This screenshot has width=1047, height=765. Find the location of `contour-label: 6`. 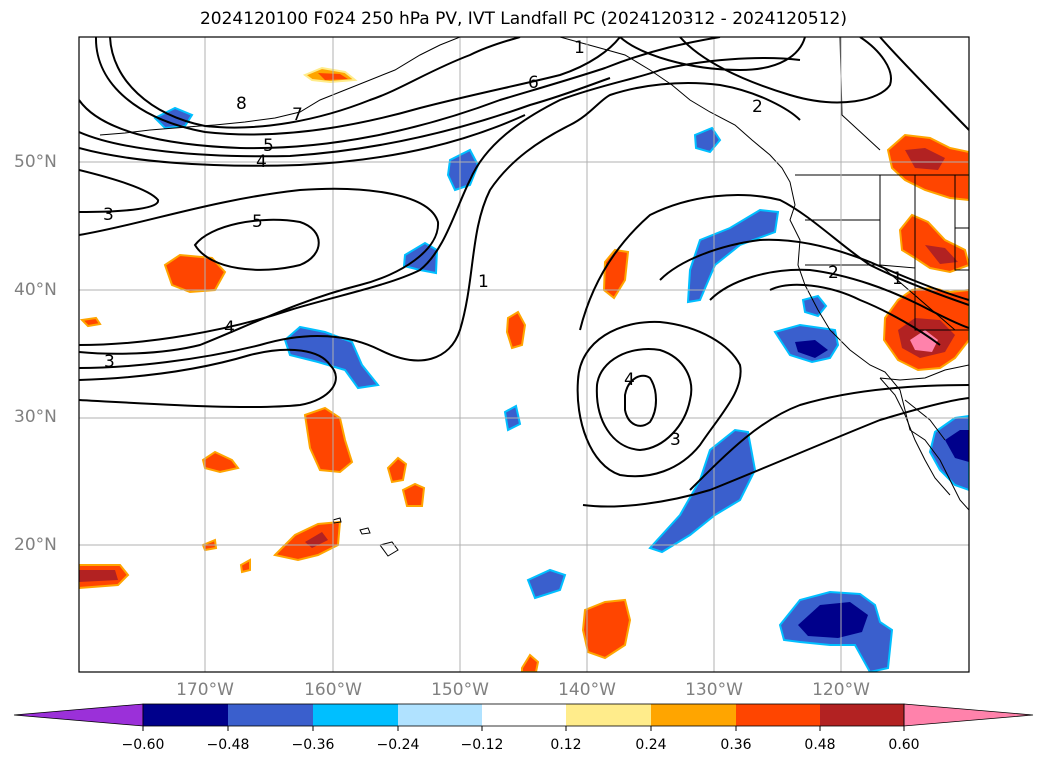

contour-label: 6 is located at coordinates (533, 83).